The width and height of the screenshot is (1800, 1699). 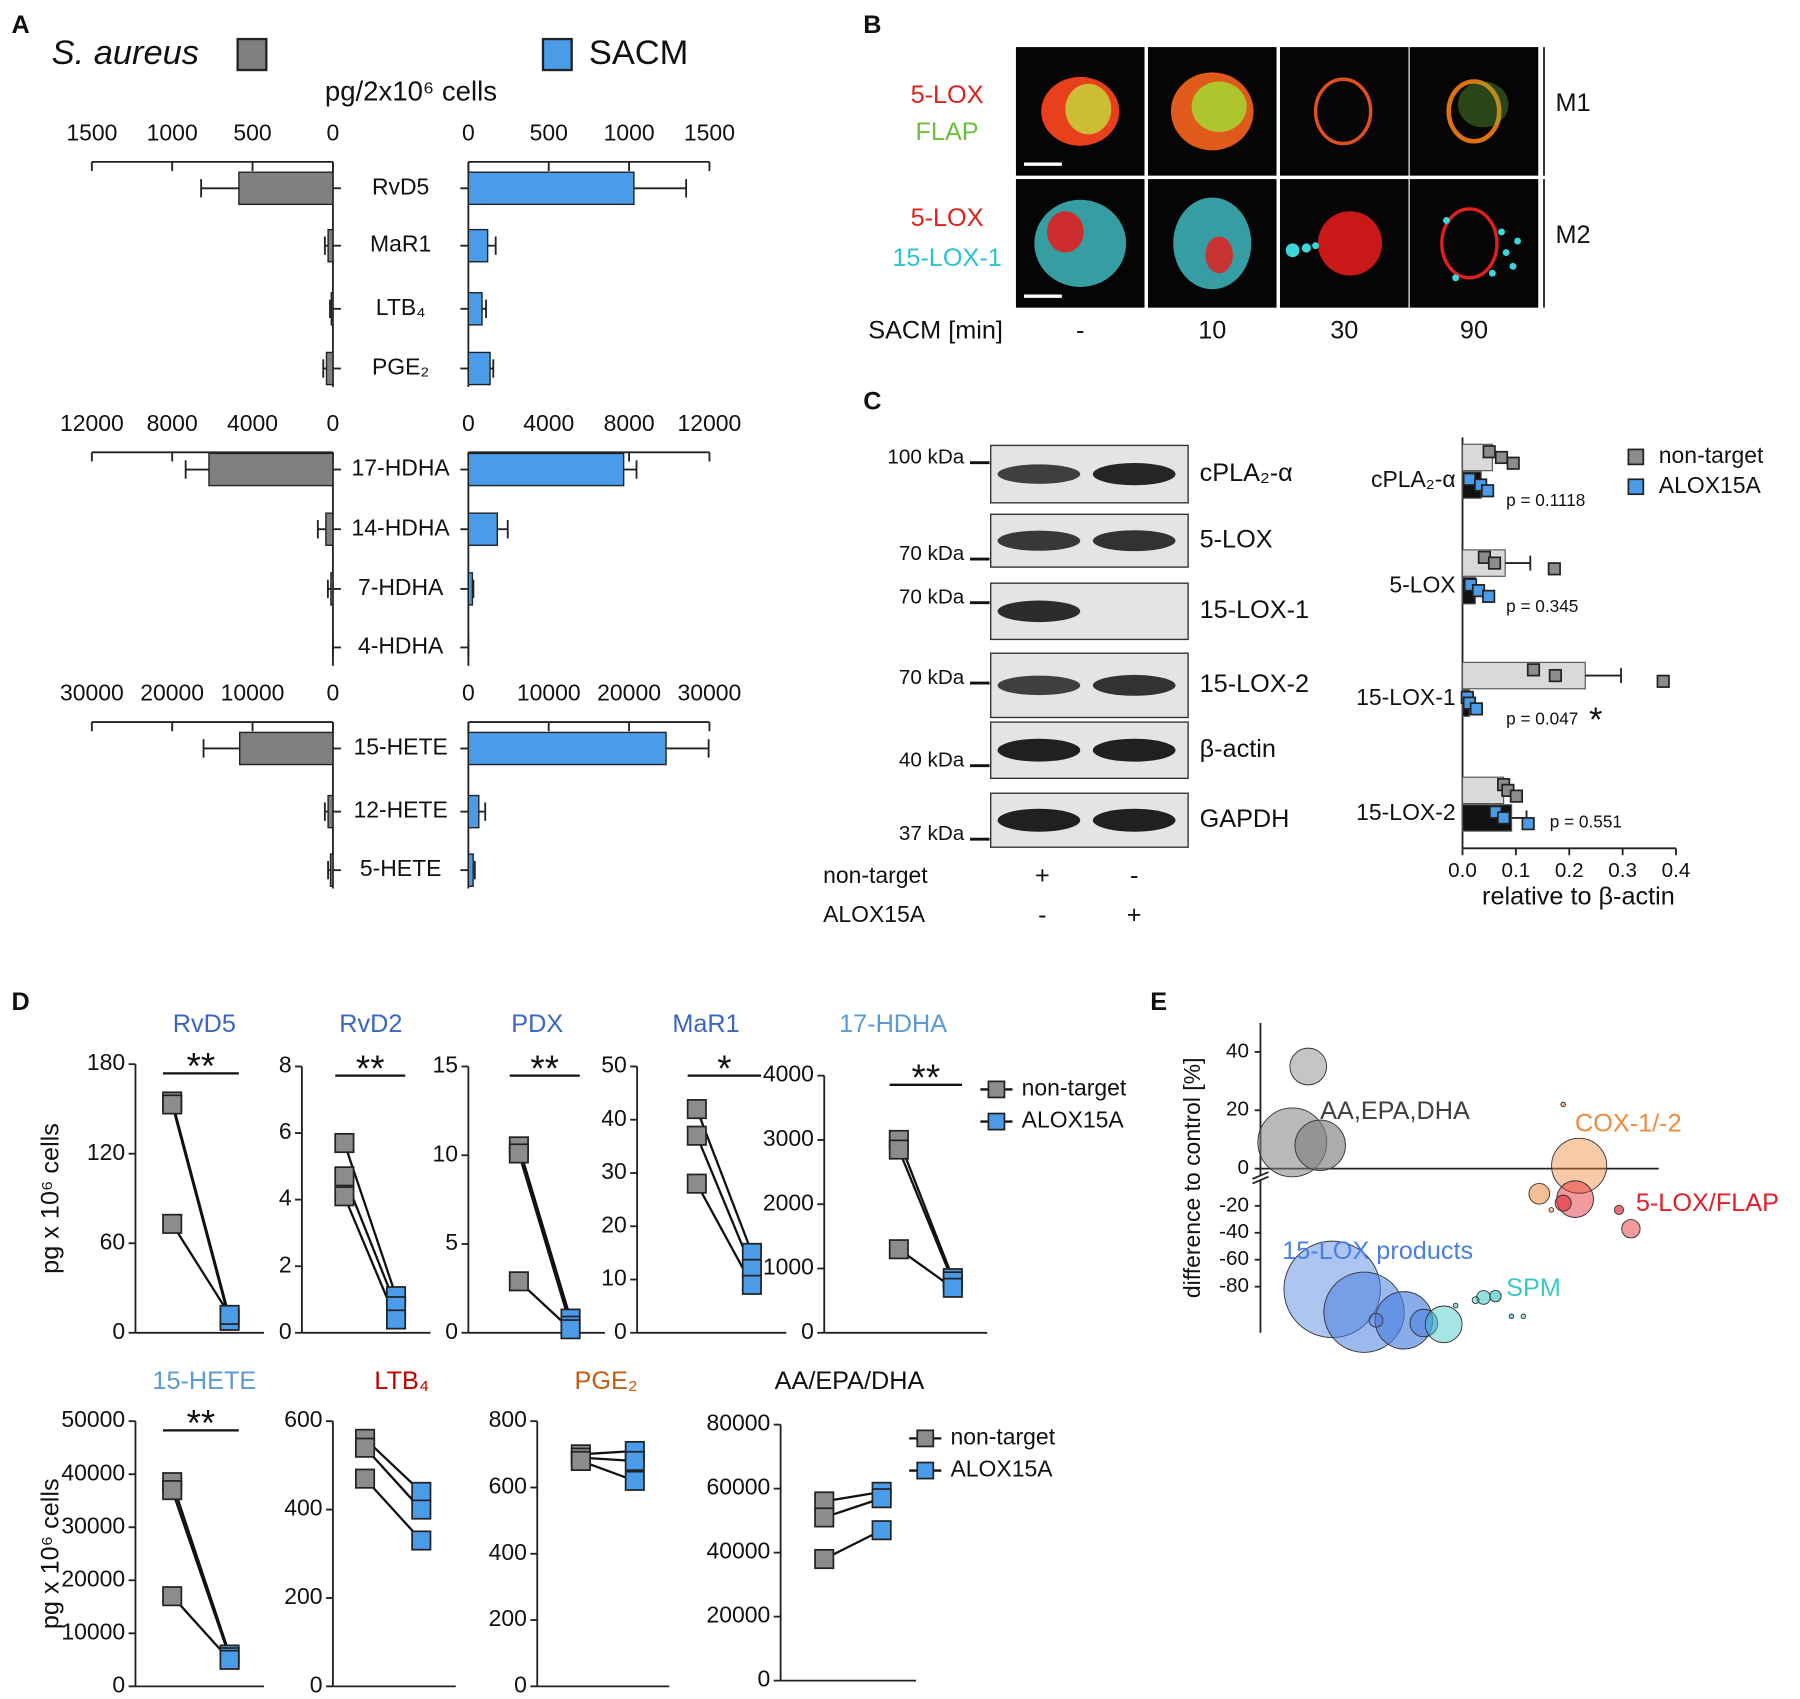 What do you see at coordinates (401, 646) in the screenshot?
I see `category-label: 4-HDHA` at bounding box center [401, 646].